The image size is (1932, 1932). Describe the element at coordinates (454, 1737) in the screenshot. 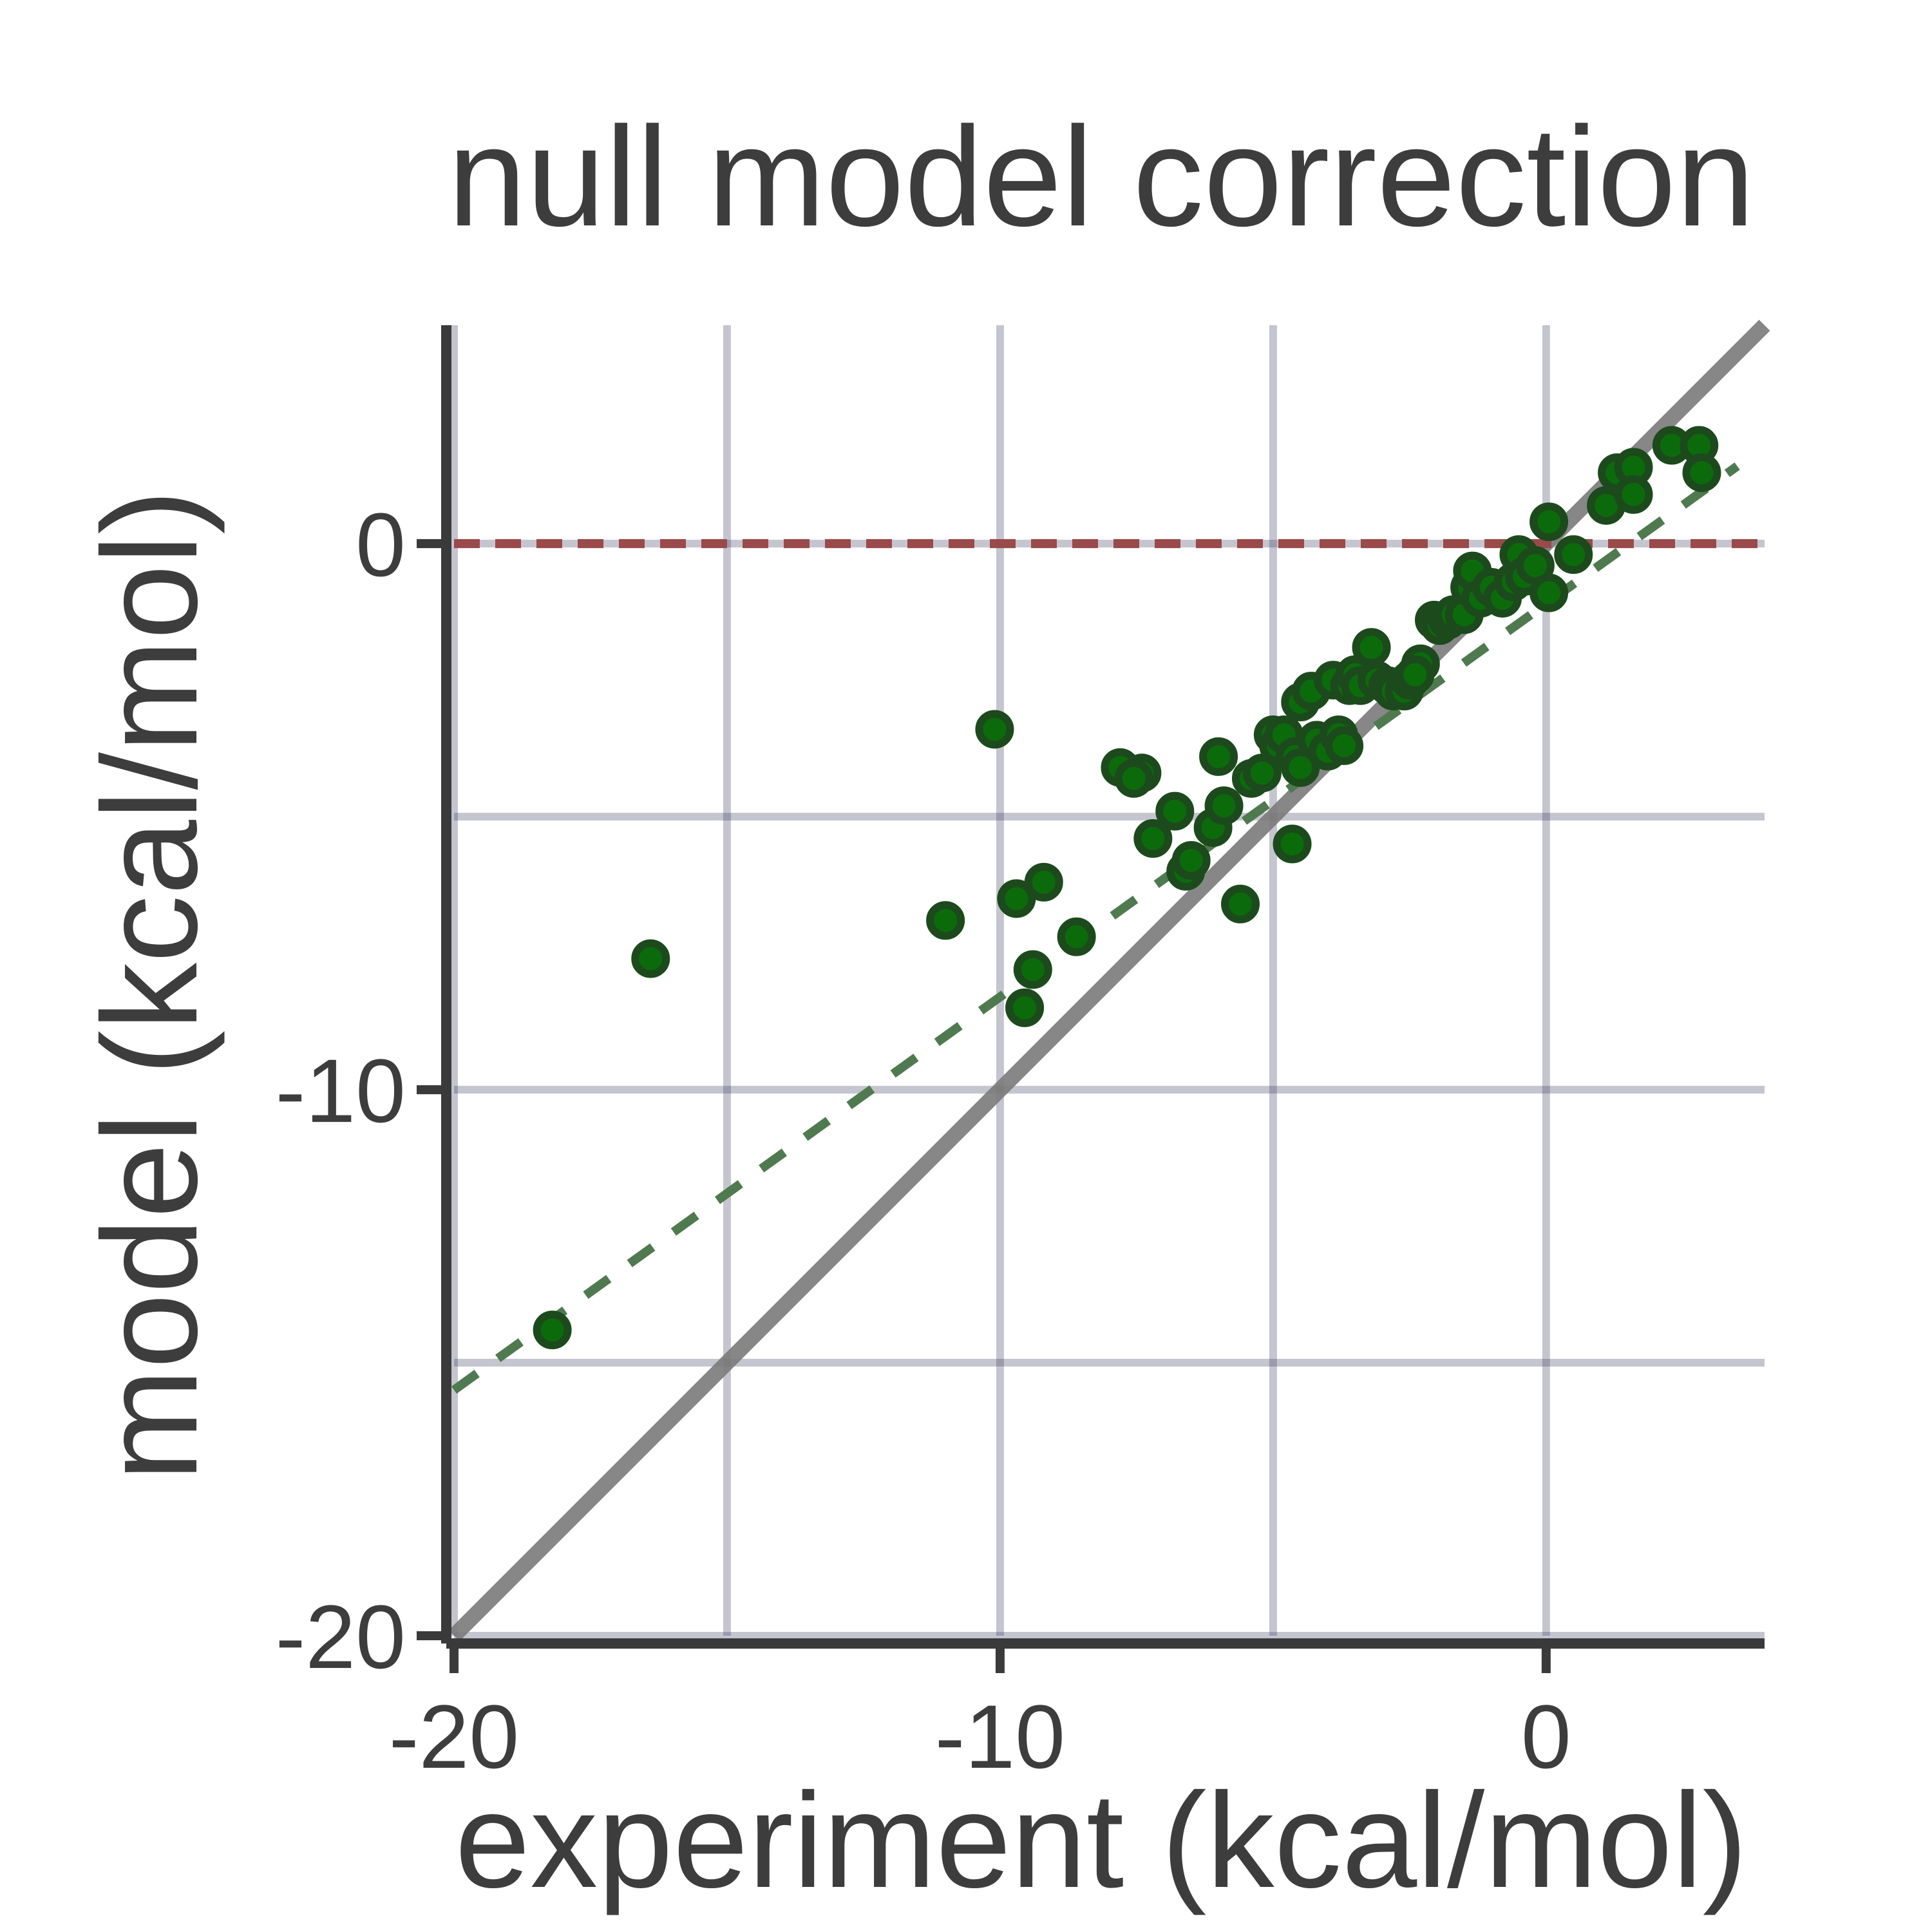

I see `x-tick-label: -20` at that location.